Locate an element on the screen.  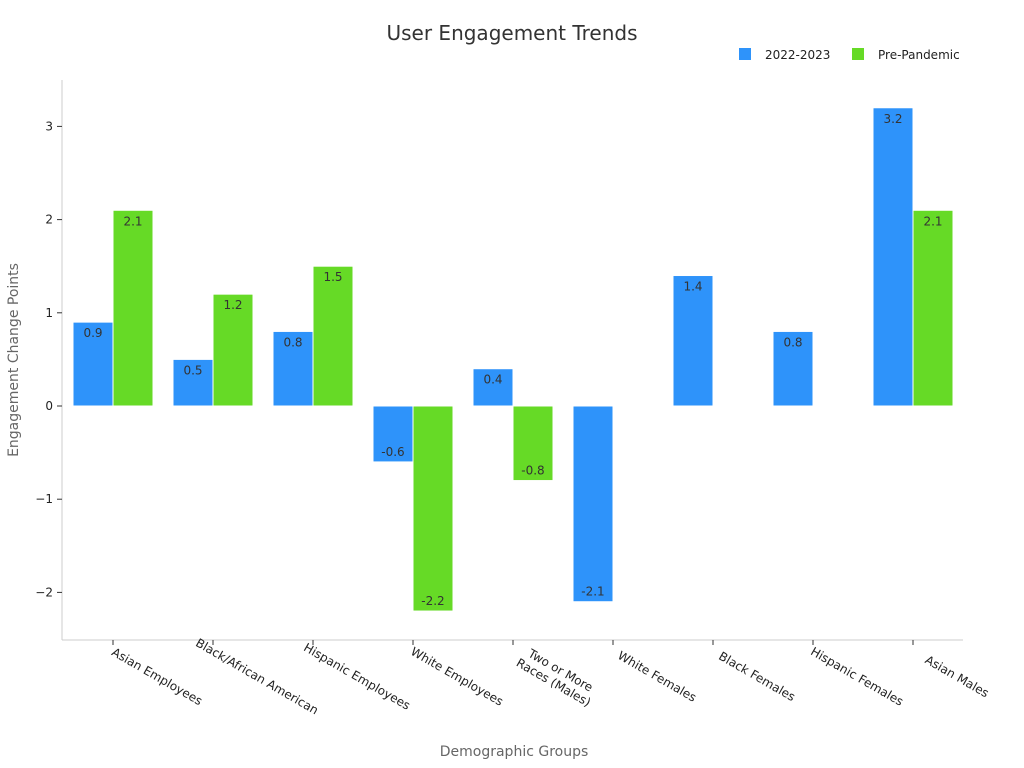
x-tick-label-line: White Females is located at coordinates (657, 676).